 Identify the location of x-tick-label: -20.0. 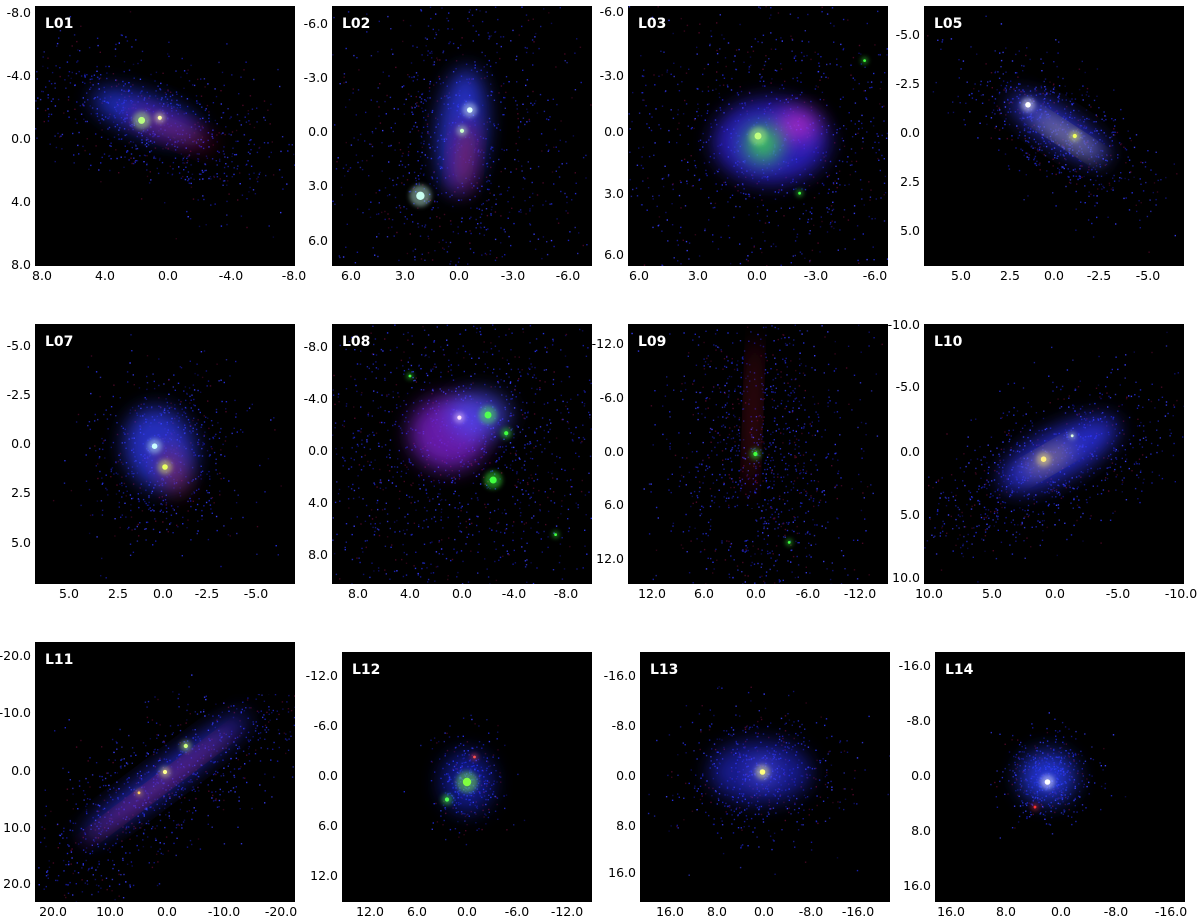
(281, 912).